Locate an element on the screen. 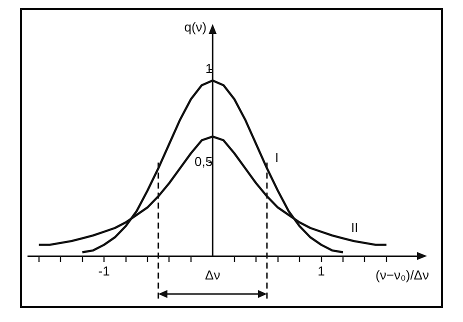  y-tick-label: 0,5 is located at coordinates (203, 162).